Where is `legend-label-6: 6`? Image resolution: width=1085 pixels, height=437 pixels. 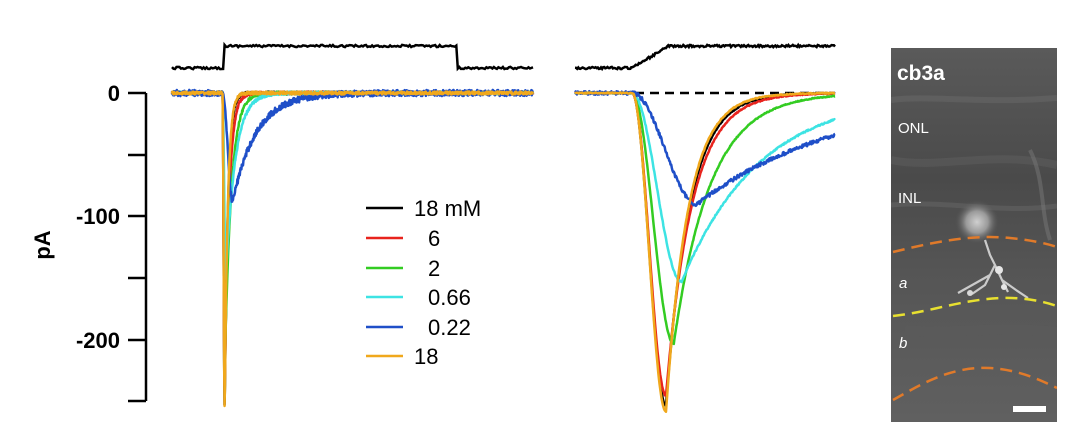 legend-label-6: 6 is located at coordinates (434, 238).